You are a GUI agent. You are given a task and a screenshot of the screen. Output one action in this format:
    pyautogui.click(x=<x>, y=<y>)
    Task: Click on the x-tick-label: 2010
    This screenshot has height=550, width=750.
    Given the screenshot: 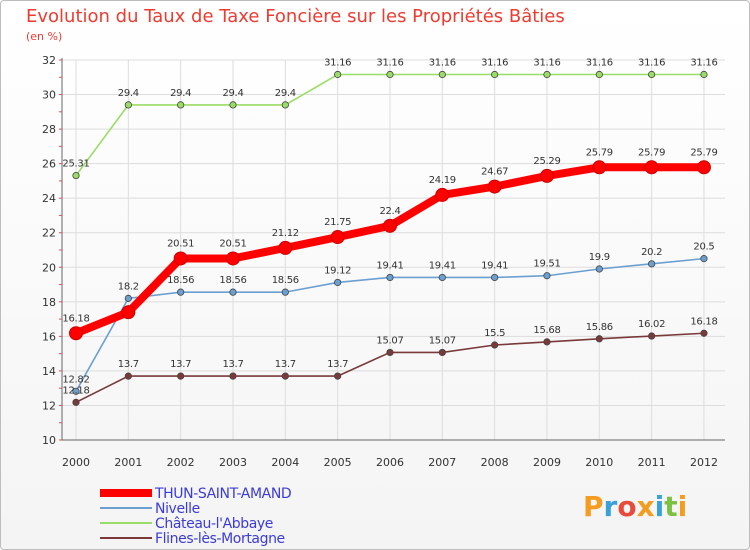 What is the action you would take?
    pyautogui.click(x=599, y=462)
    